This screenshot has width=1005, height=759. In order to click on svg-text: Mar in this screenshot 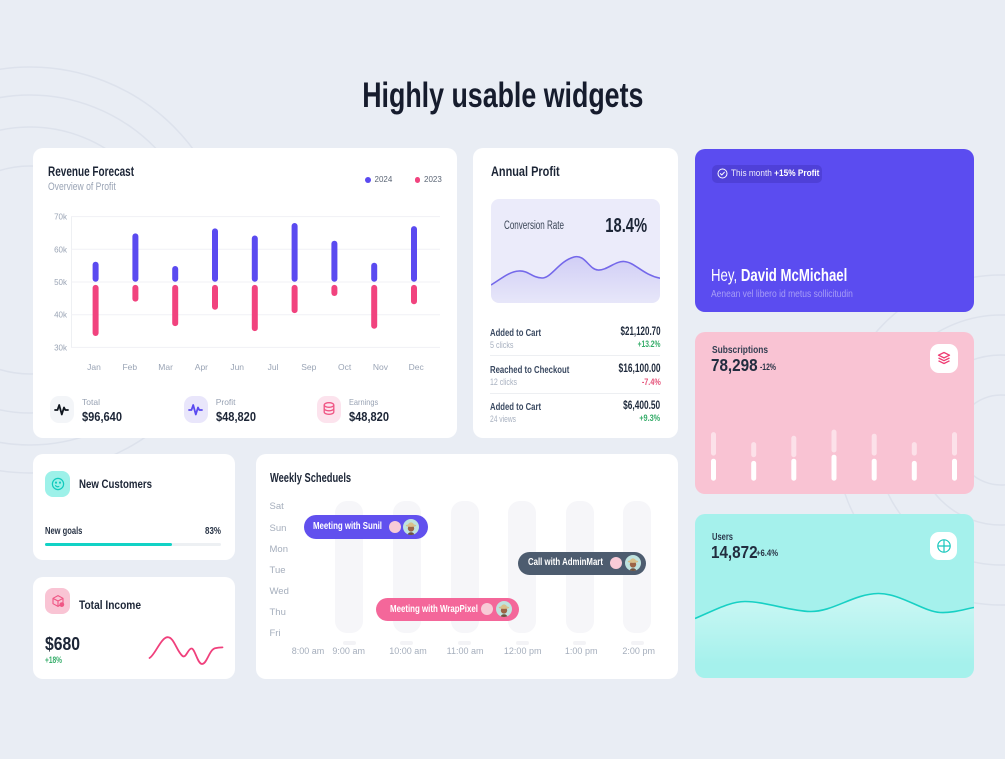, I will do `click(165, 367)`.